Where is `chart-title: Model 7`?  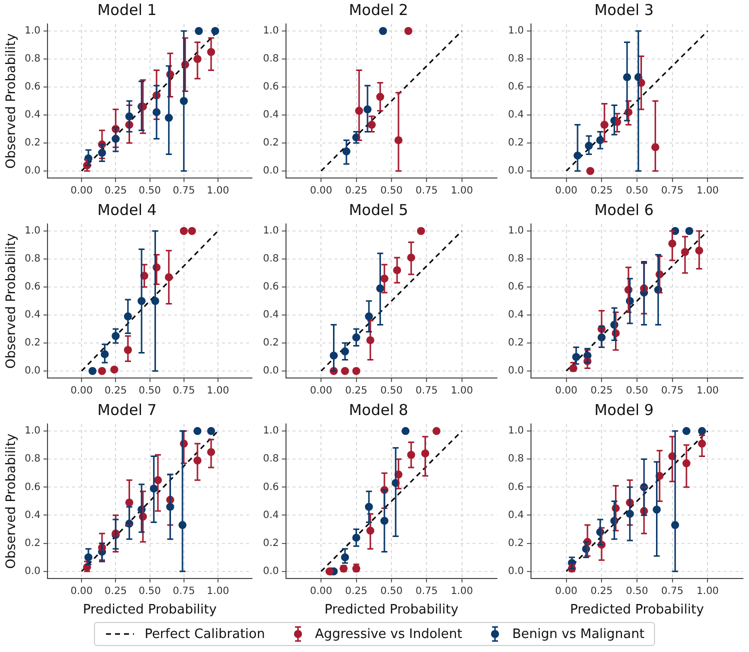 chart-title: Model 7 is located at coordinates (127, 409).